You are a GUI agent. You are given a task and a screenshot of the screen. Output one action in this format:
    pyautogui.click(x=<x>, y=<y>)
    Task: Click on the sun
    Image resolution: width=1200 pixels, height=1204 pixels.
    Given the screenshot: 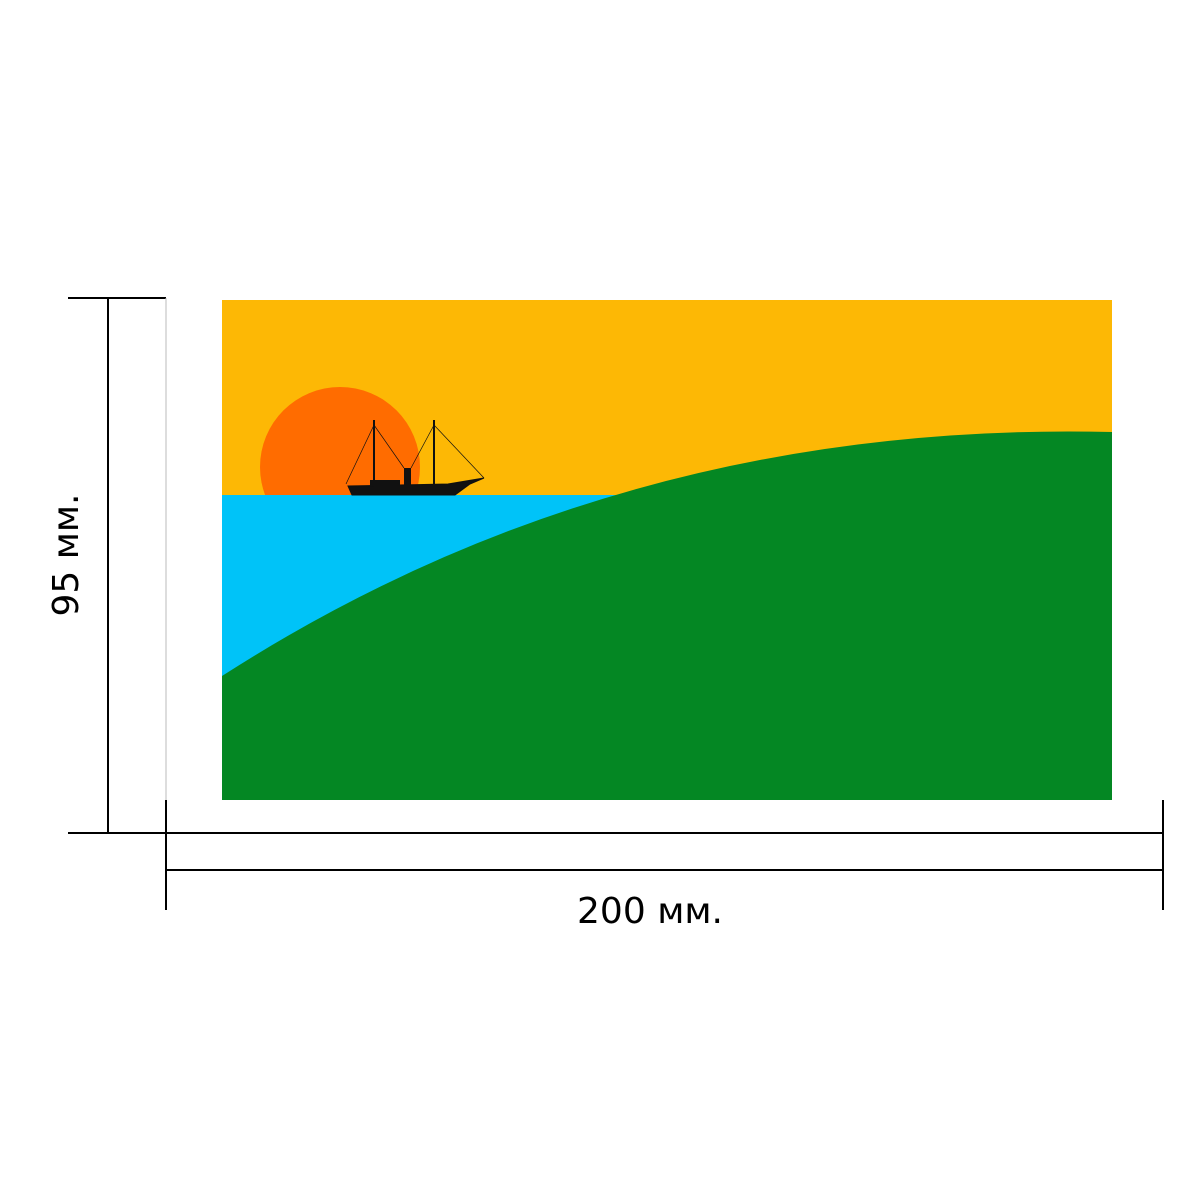 What is the action you would take?
    pyautogui.click(x=340, y=441)
    